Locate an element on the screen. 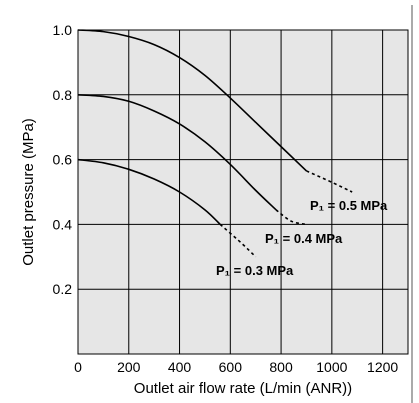 The width and height of the screenshot is (419, 403). x-axis-title: Outlet air flow rate (L/min (ANR)) is located at coordinates (243, 388).